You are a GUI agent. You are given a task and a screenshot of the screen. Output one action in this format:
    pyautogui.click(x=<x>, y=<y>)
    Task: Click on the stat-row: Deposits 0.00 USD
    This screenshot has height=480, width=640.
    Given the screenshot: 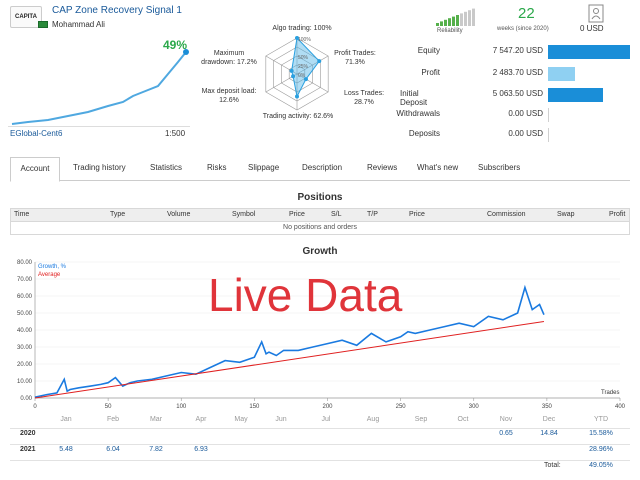 What is the action you would take?
    pyautogui.click(x=515, y=135)
    